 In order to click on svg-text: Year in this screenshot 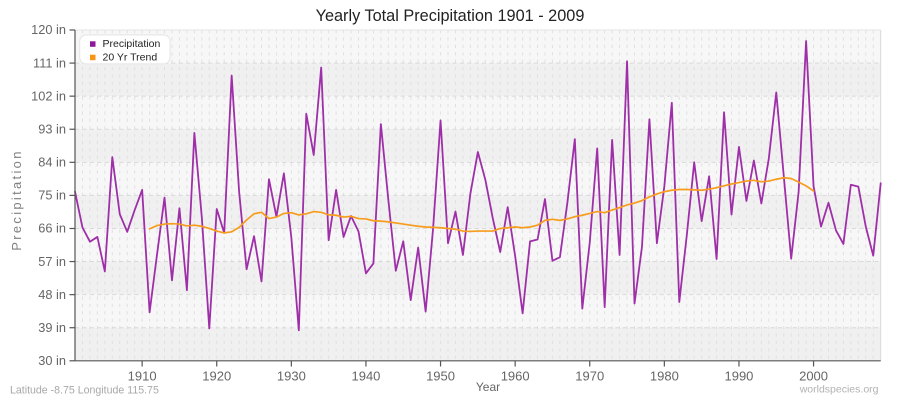, I will do `click(488, 387)`.